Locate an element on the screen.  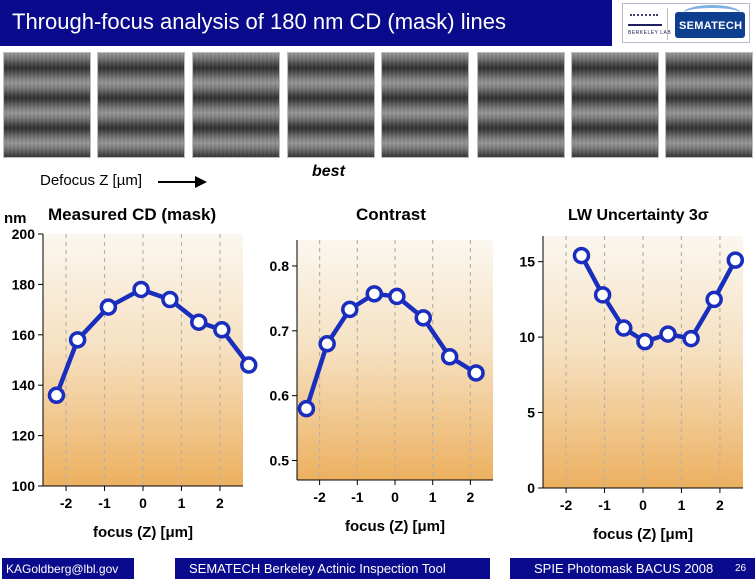
berkeley-lab-logo-text: BERKELEY LAB is located at coordinates (650, 33).